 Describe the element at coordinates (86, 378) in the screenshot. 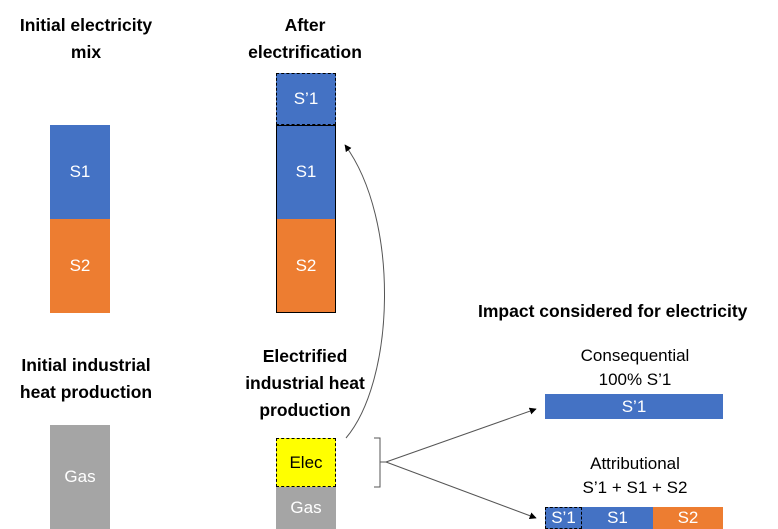

I see `initial-heat-title: Initial industrial heat production` at that location.